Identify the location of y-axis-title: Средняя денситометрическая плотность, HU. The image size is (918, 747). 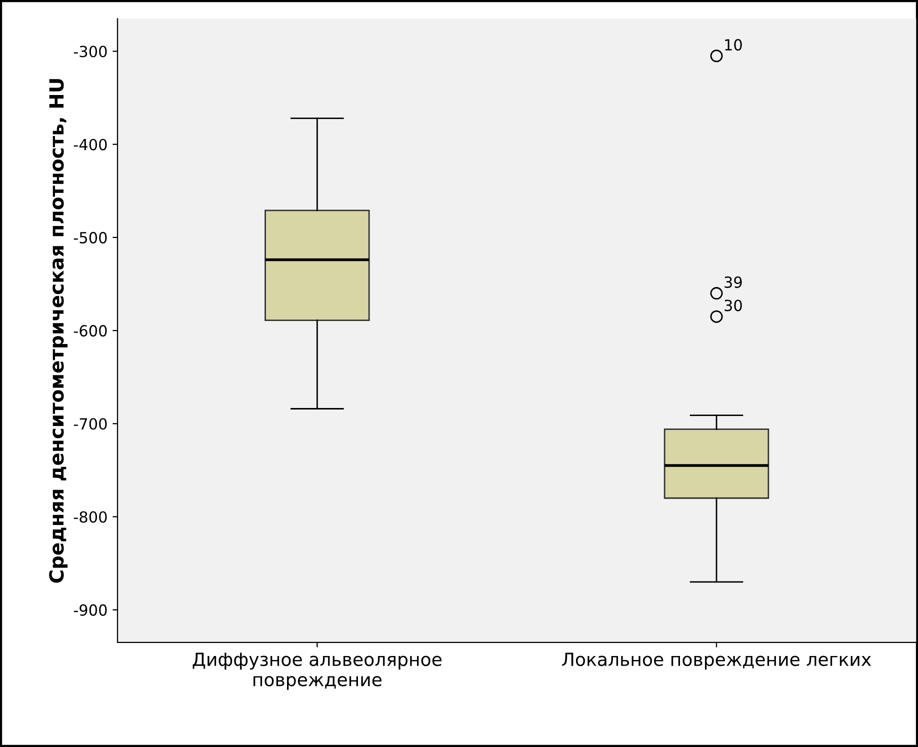
(58, 331).